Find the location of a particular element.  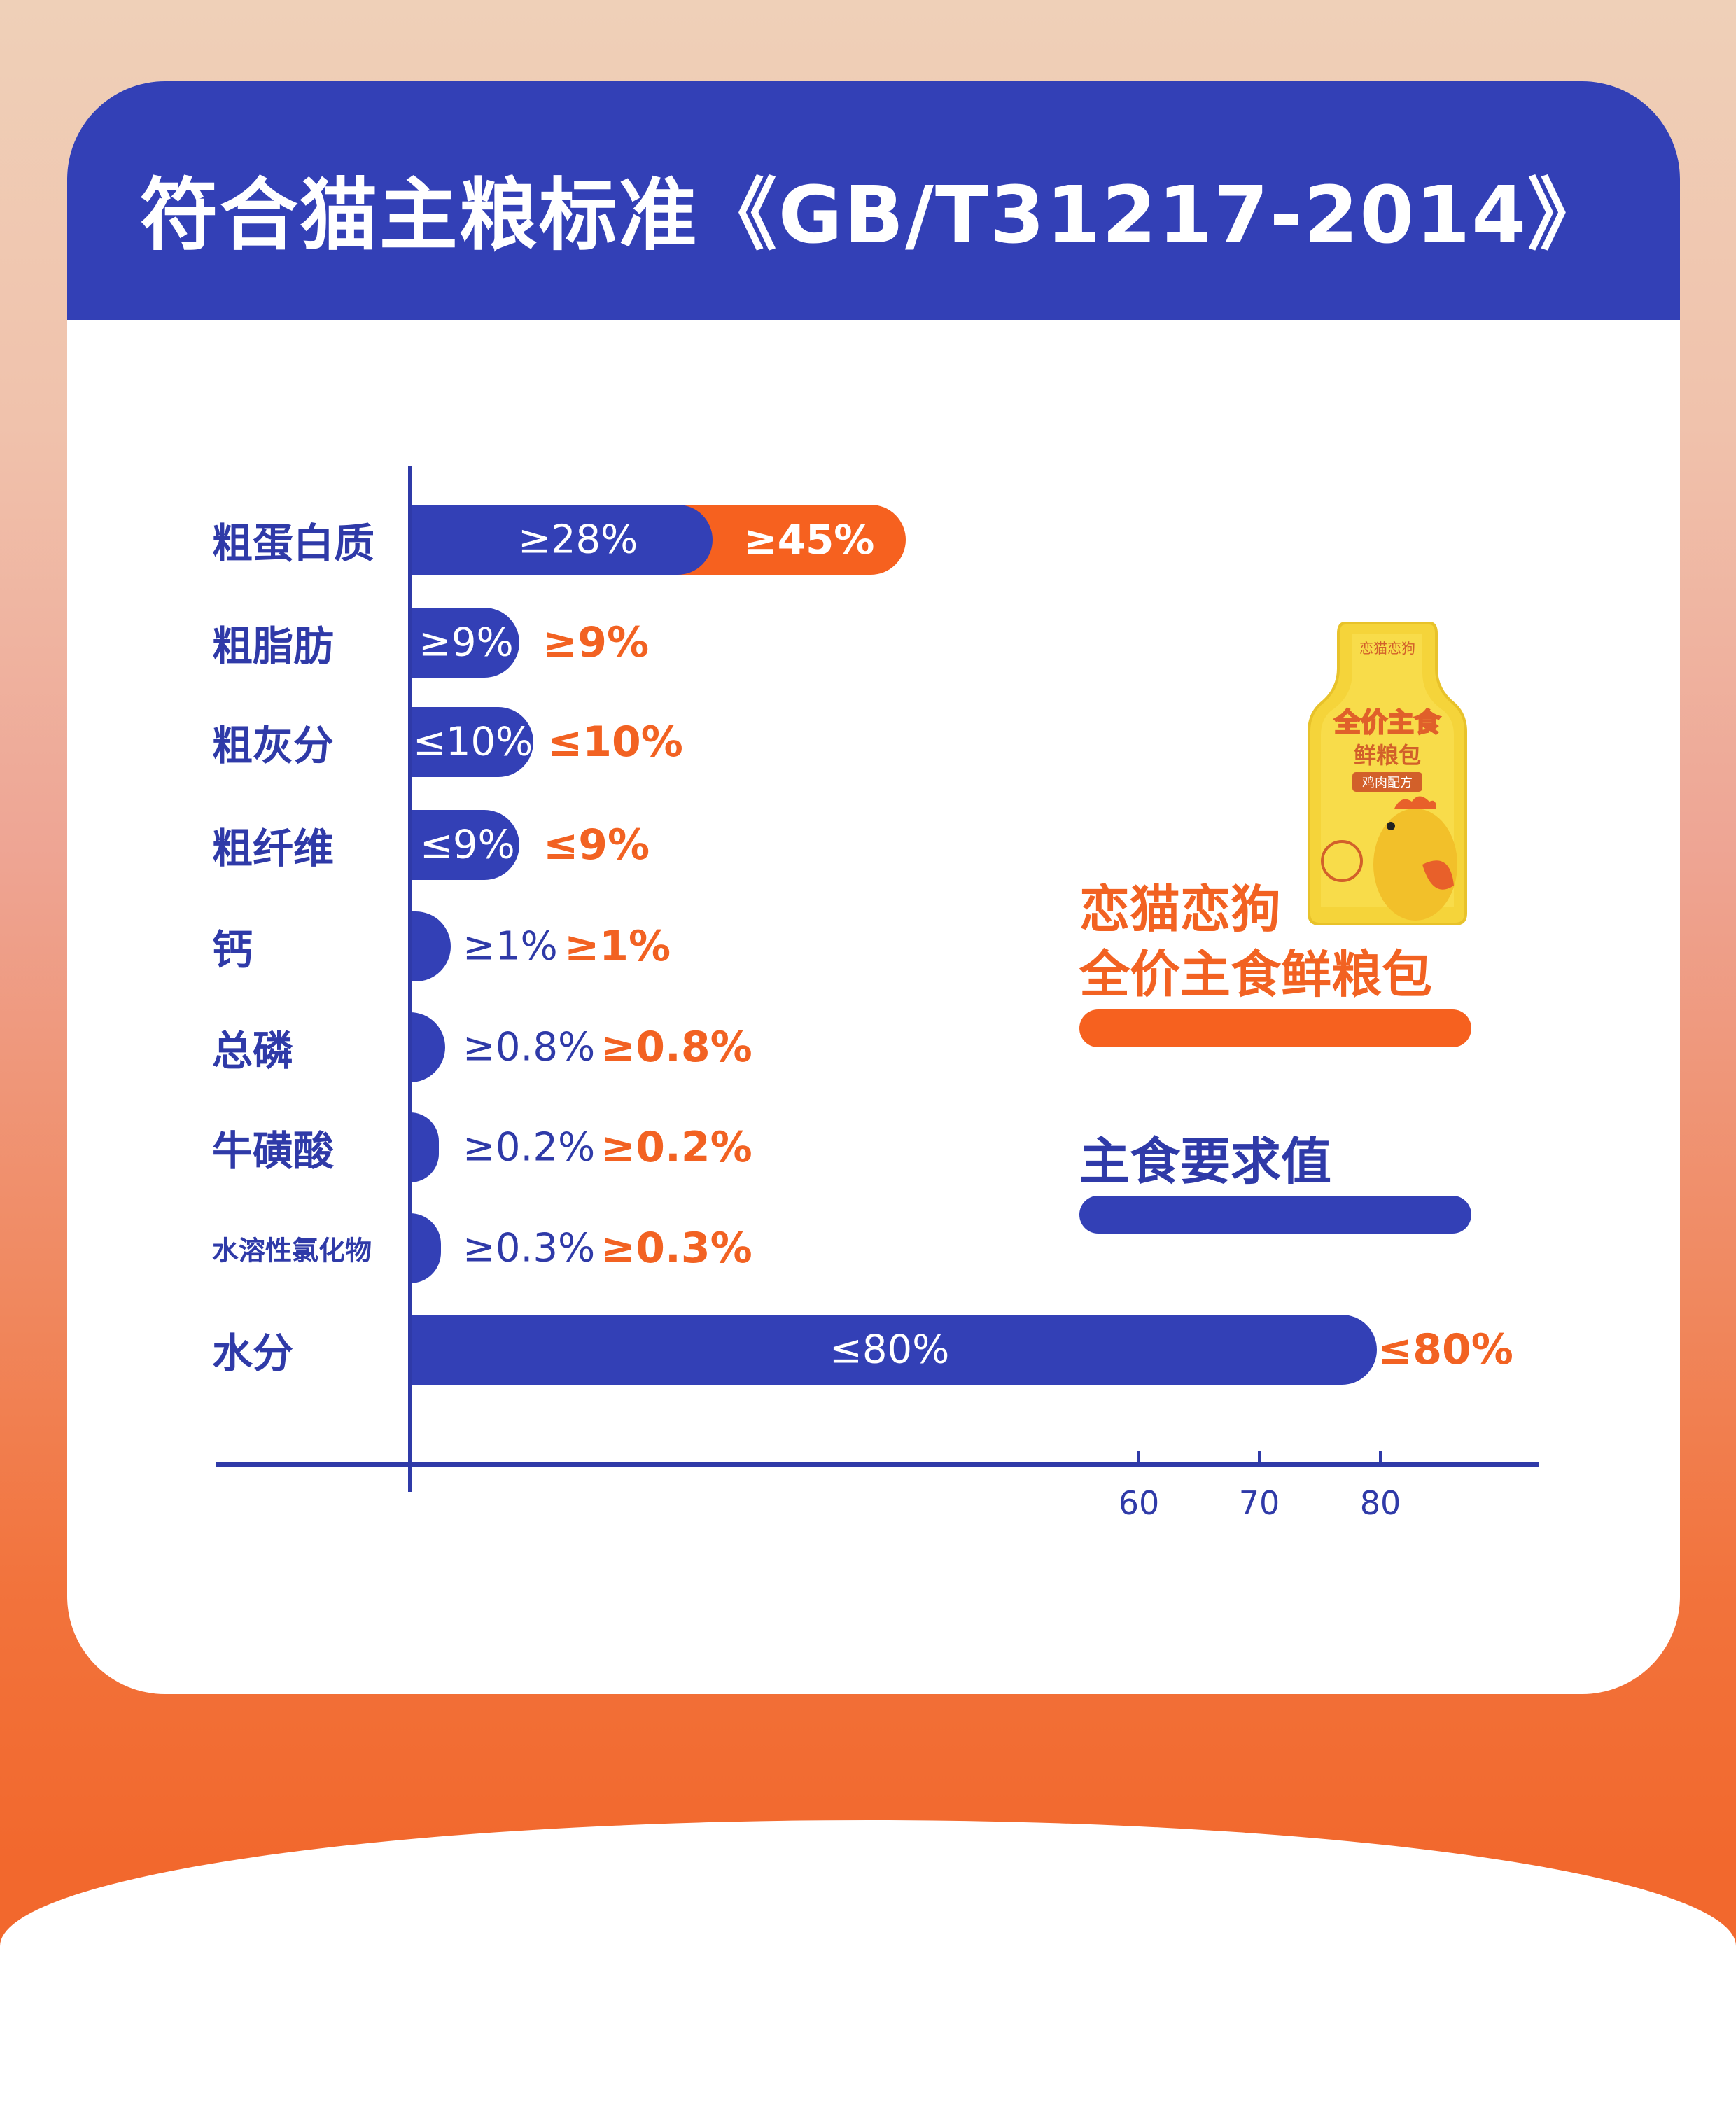

category-label: 粗纤维 is located at coordinates (273, 848).